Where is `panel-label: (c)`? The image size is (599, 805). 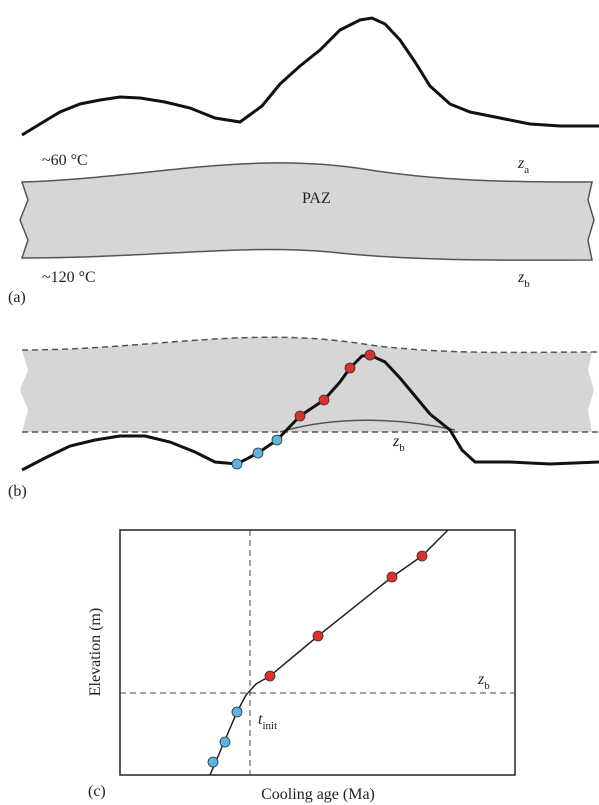 panel-label: (c) is located at coordinates (97, 791).